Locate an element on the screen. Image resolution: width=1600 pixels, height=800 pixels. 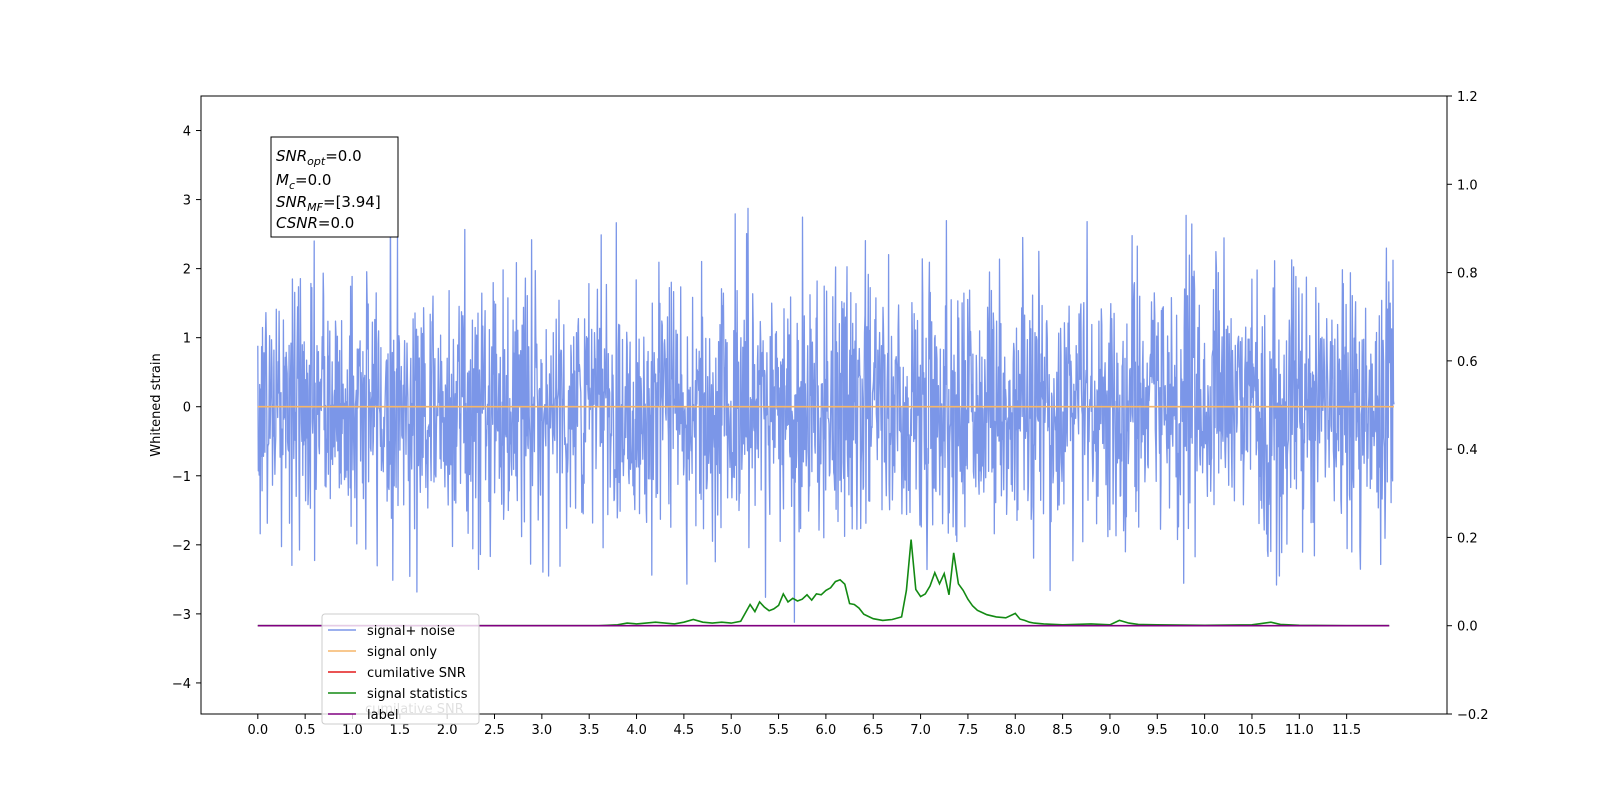
y-left-tick-label: 2 is located at coordinates (187, 270).